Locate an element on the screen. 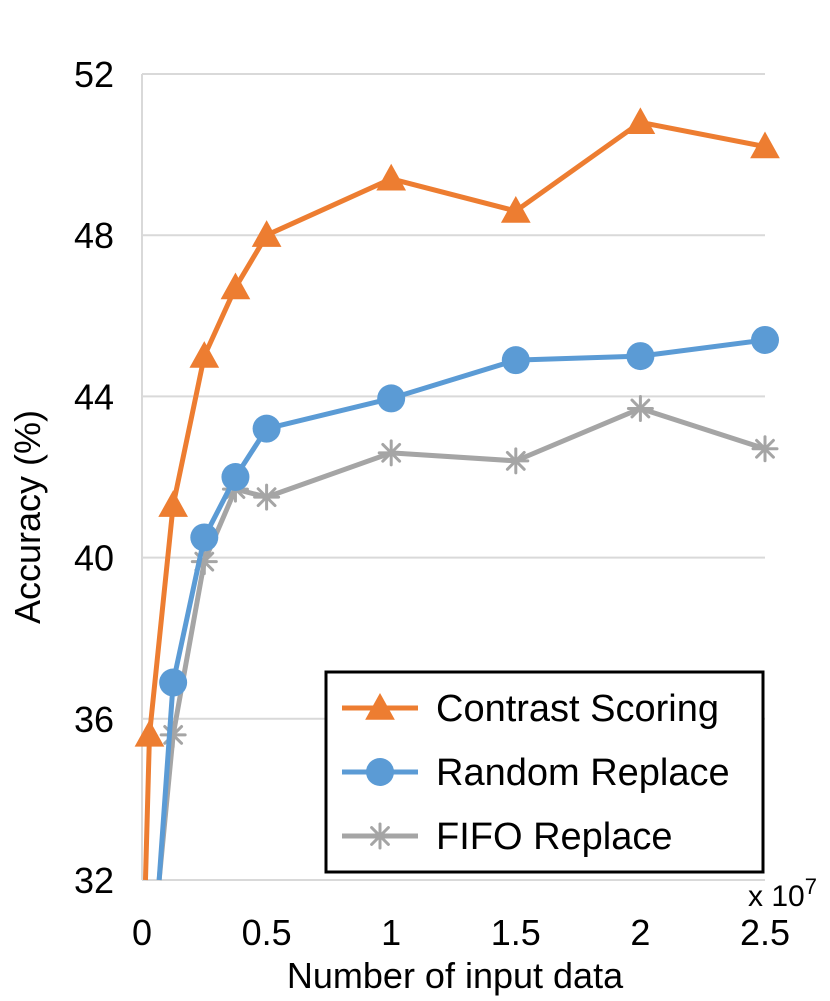 This screenshot has height=1001, width=830. legend-item: FIFO Replace is located at coordinates (507, 837).